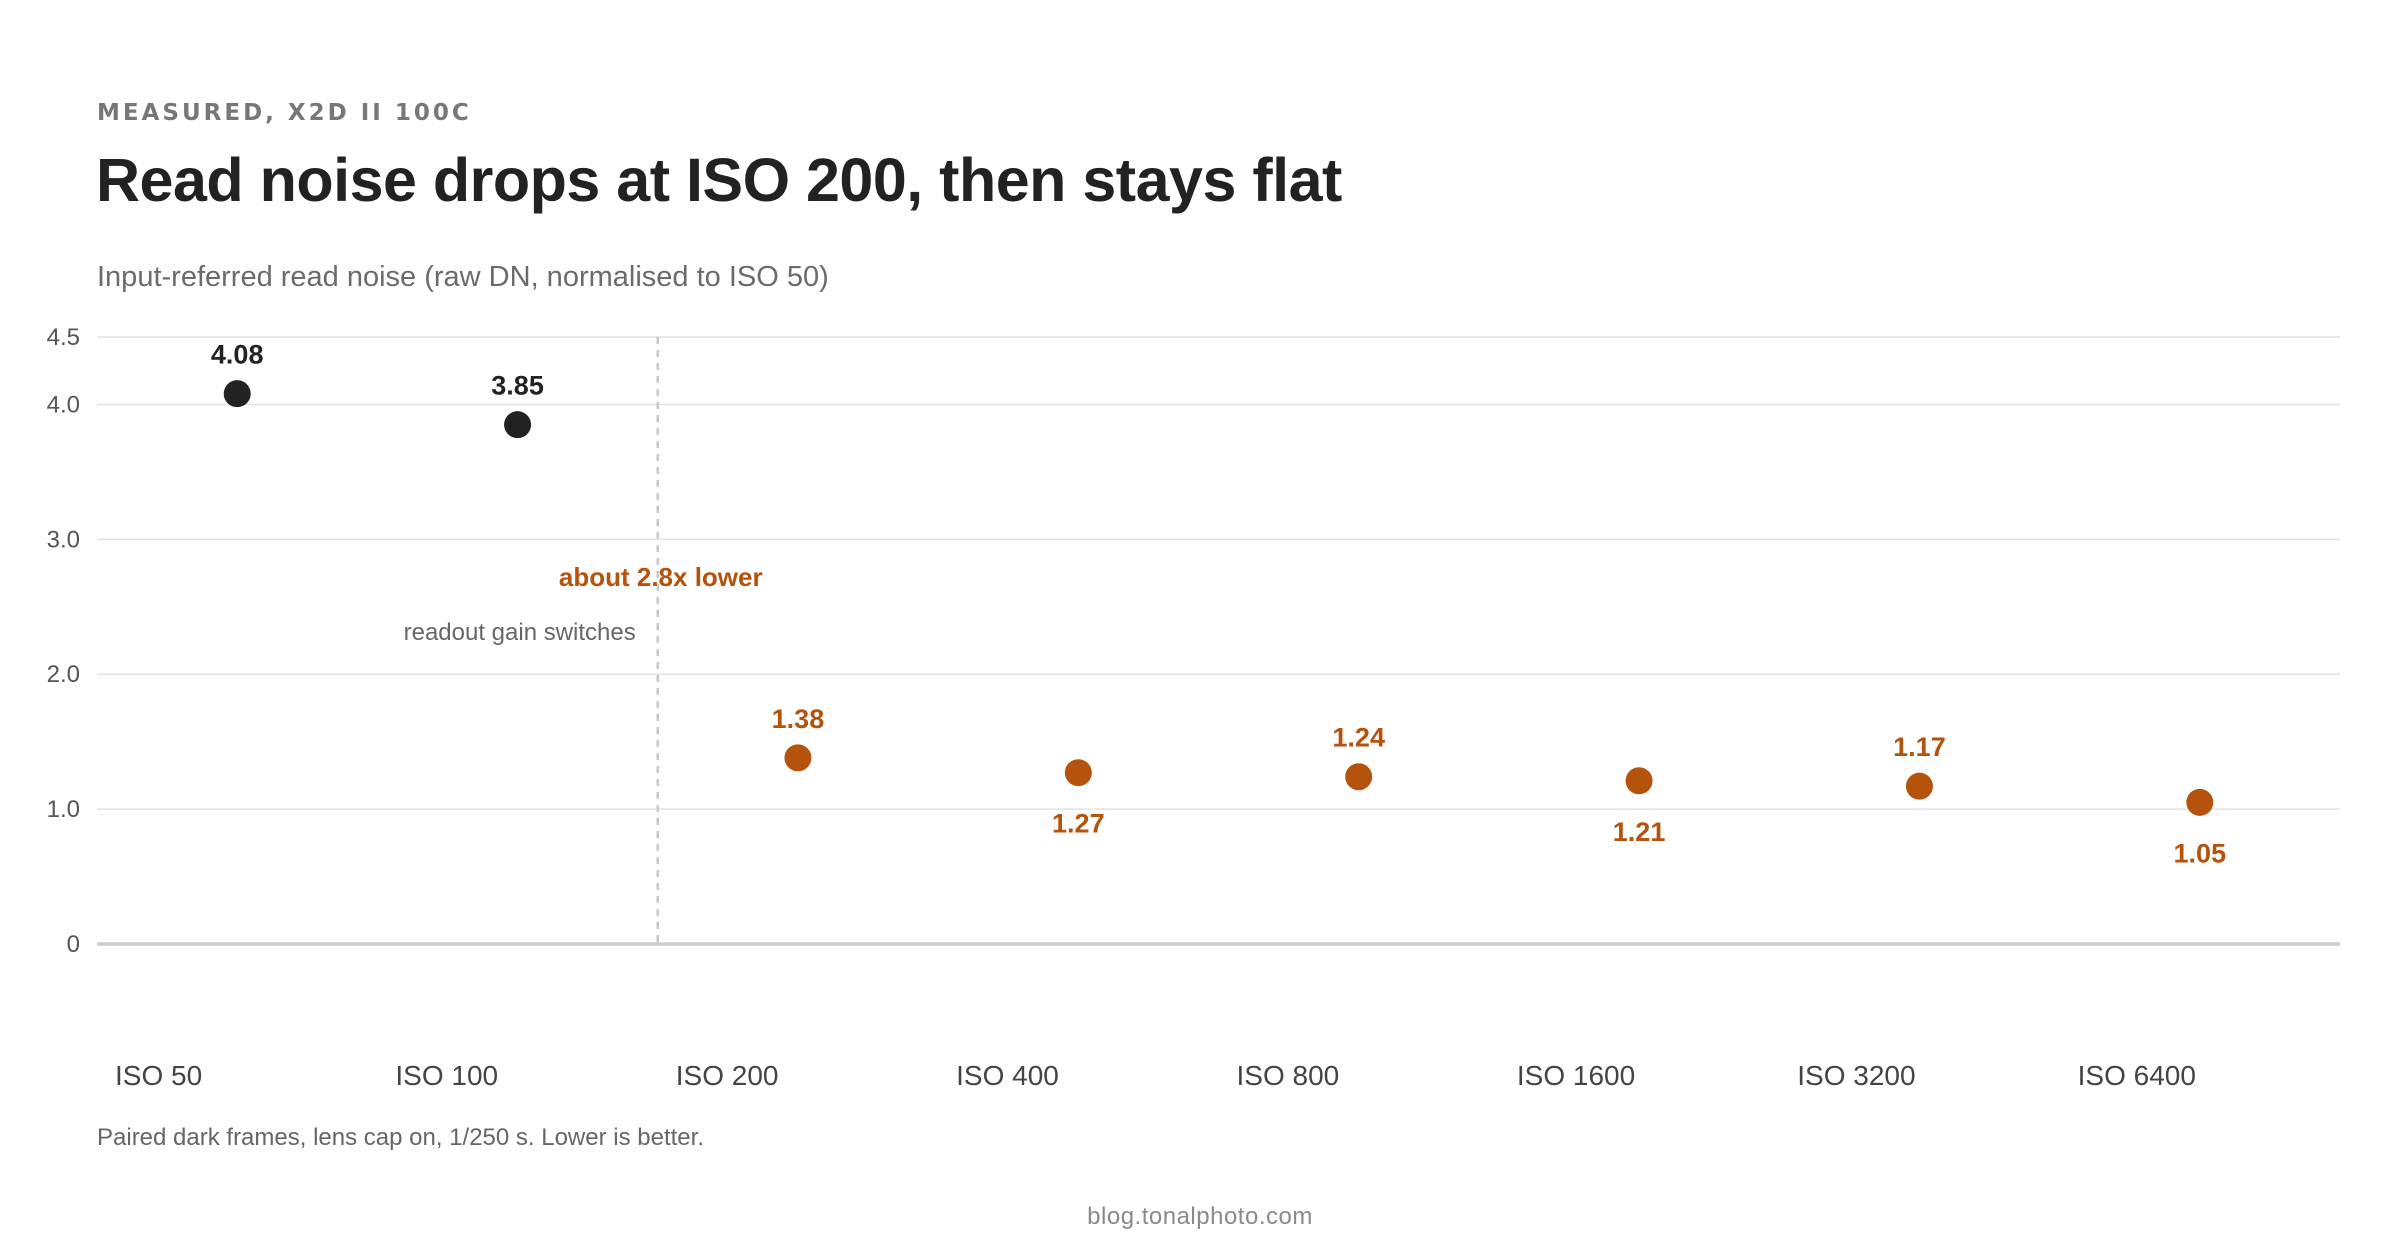  Describe the element at coordinates (1919, 747) in the screenshot. I see `data-label: 1.17` at that location.